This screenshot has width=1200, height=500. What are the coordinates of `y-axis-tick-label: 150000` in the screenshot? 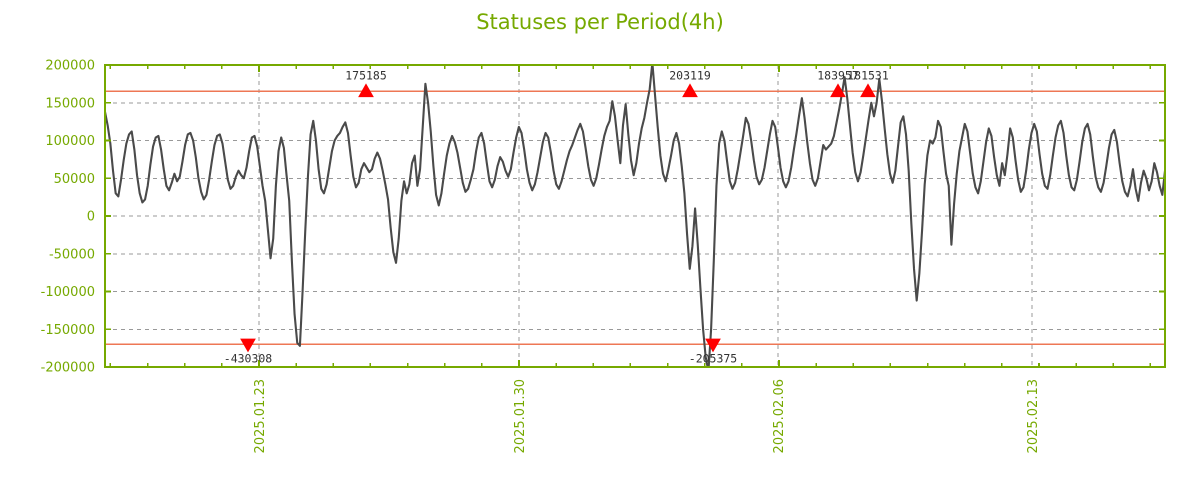 It's located at (70, 103).